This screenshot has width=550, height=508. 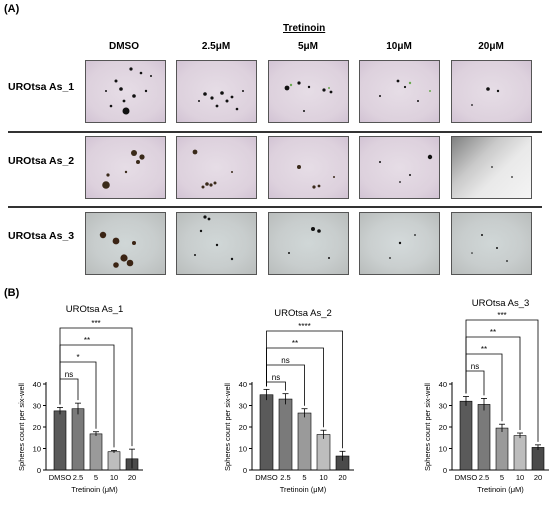 I want to click on panel-b-label: (B), so click(x=12, y=293).